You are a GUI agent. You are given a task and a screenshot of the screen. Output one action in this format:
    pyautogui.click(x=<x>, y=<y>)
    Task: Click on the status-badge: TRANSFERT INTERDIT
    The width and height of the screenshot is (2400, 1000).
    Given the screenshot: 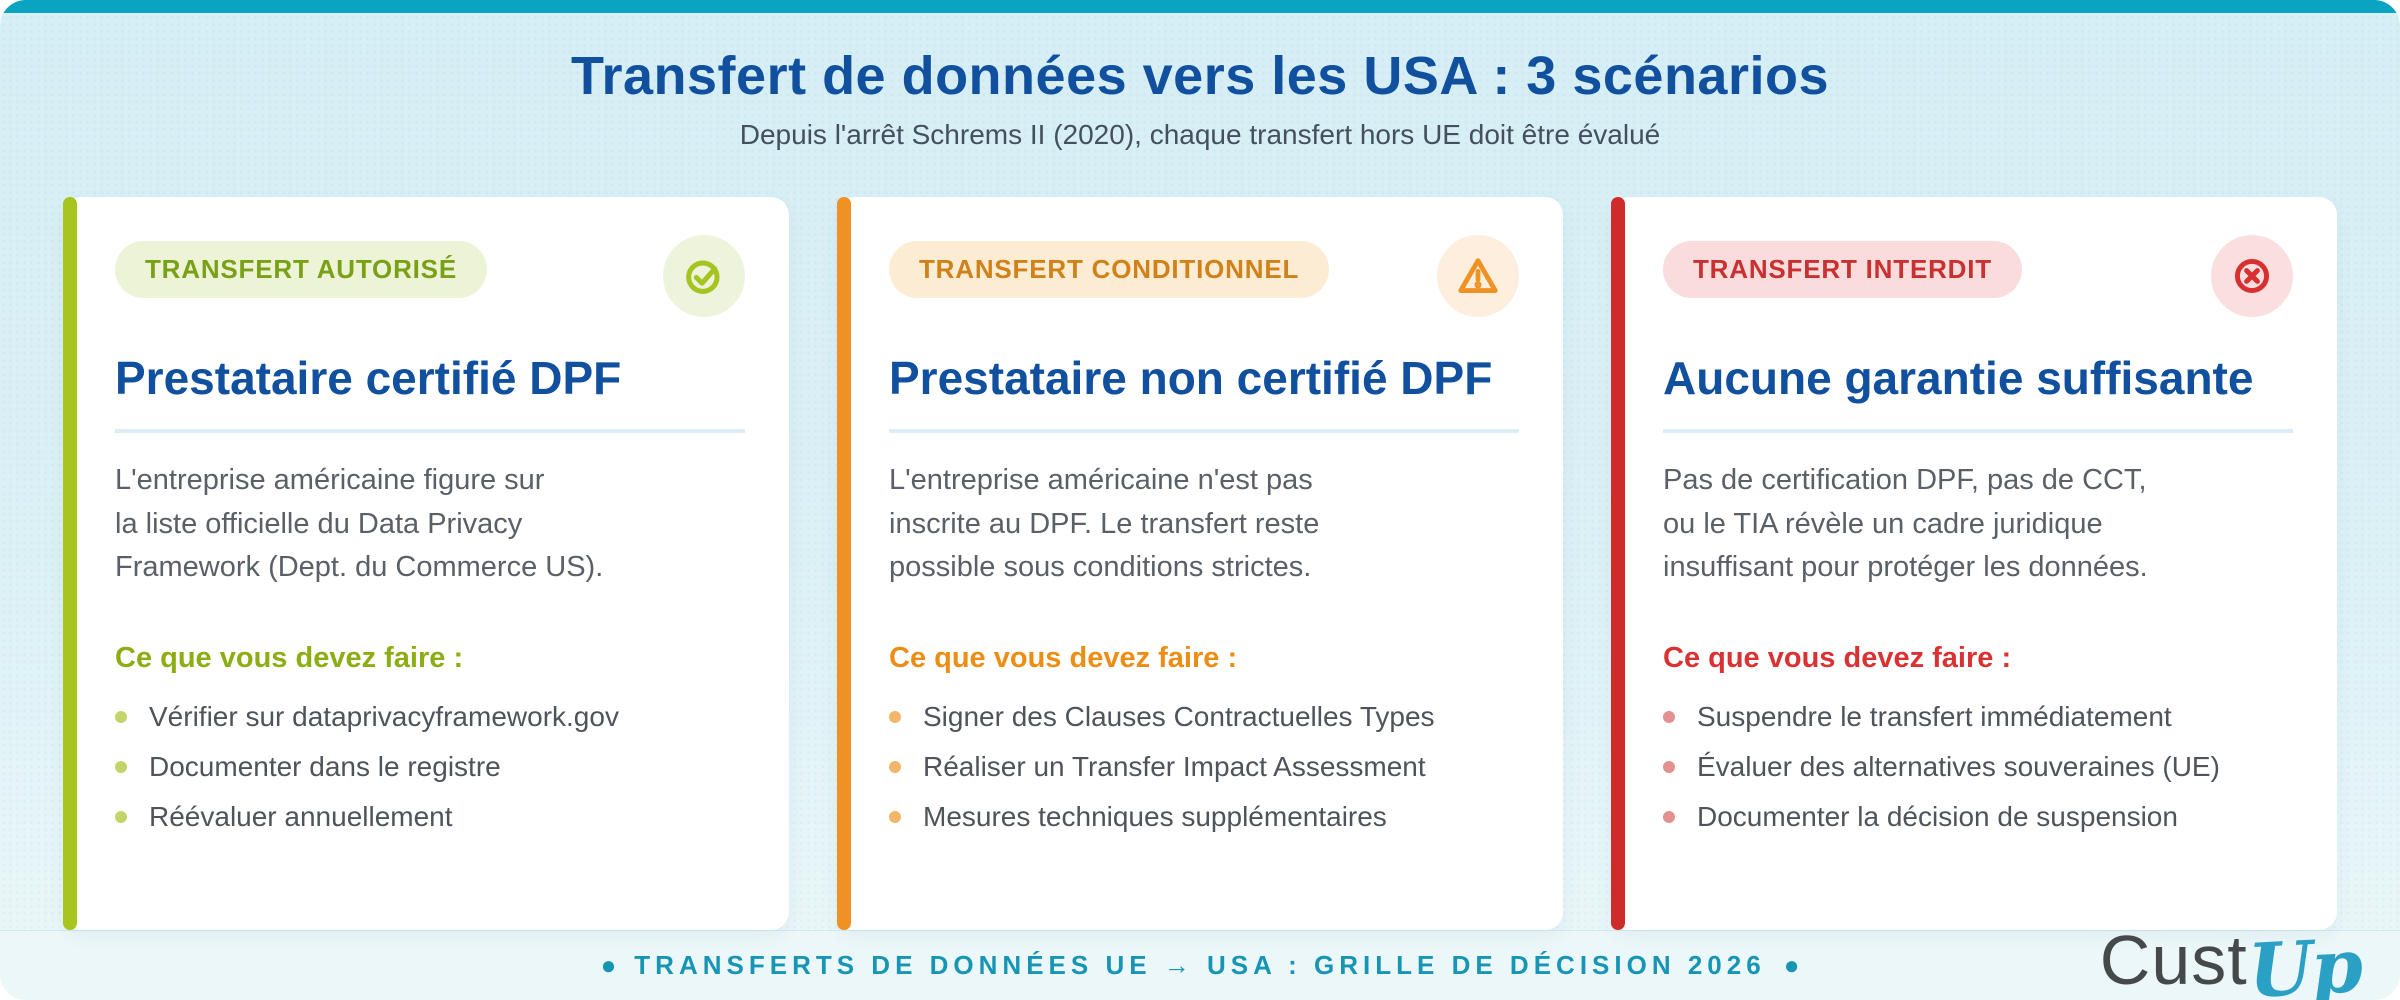 What is the action you would take?
    pyautogui.click(x=1842, y=269)
    